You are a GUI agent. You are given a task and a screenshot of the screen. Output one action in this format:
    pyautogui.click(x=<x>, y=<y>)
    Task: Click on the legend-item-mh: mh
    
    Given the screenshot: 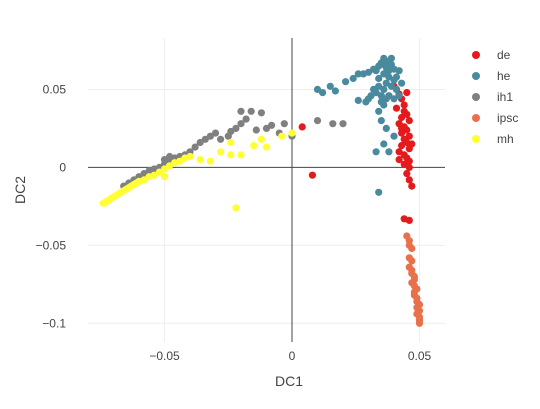 What is the action you would take?
    pyautogui.click(x=493, y=139)
    